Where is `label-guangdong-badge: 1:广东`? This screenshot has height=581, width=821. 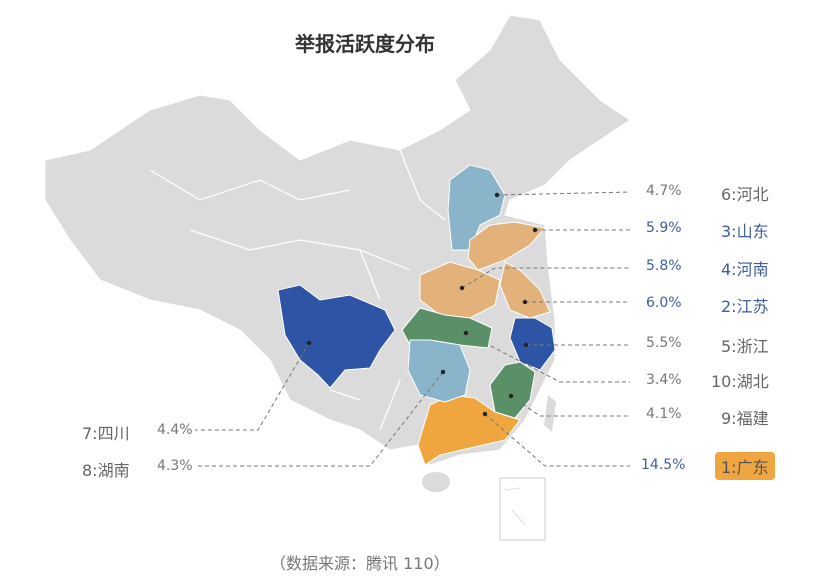
label-guangdong-badge: 1:广东 is located at coordinates (745, 466).